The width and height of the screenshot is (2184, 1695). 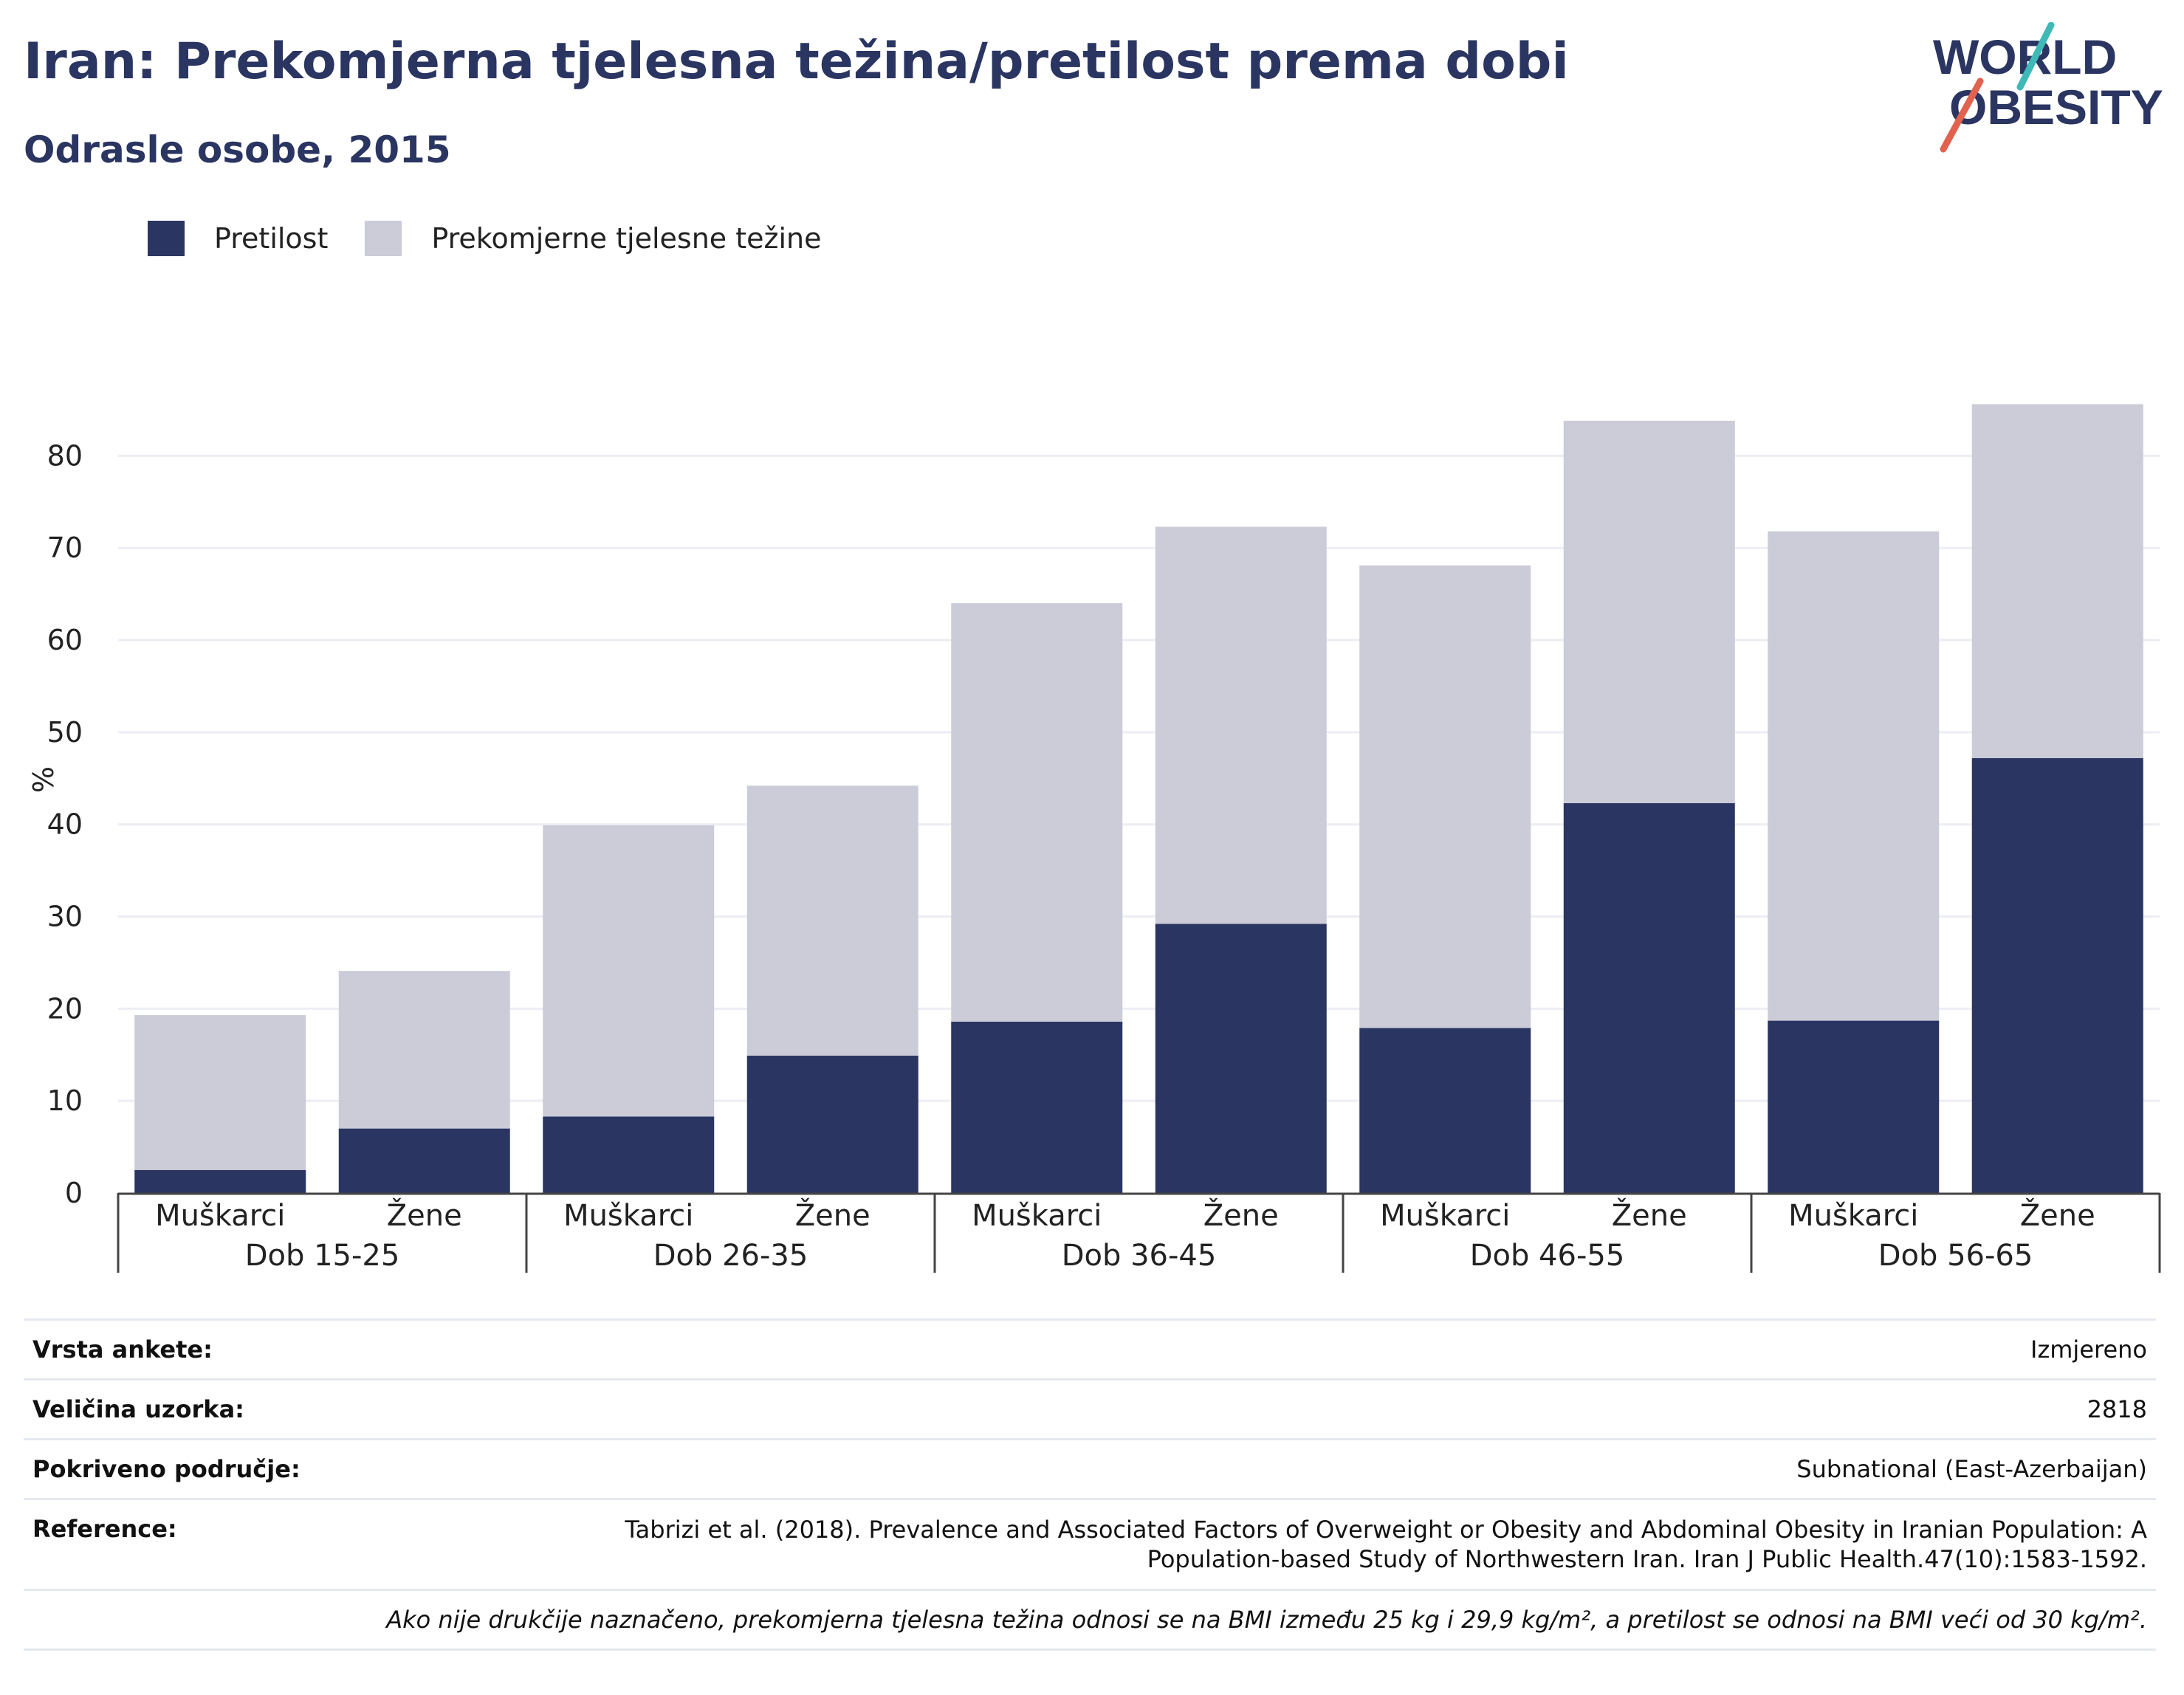 What do you see at coordinates (65, 548) in the screenshot?
I see `y-tick-label: 70` at bounding box center [65, 548].